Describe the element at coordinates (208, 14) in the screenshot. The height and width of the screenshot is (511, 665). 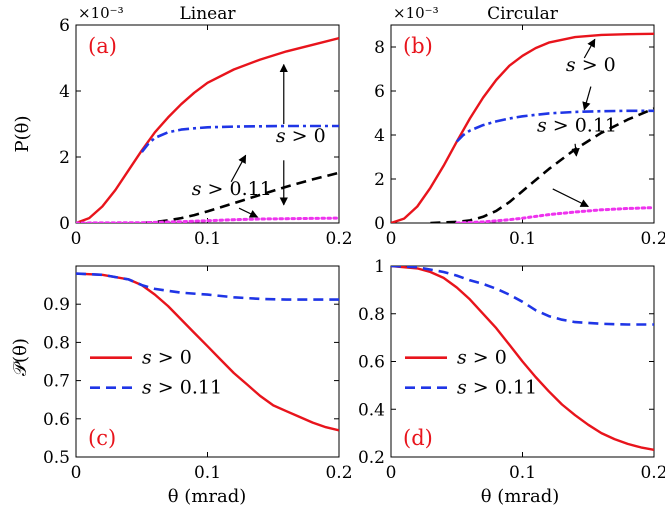
I see `panel-title: Linear` at that location.